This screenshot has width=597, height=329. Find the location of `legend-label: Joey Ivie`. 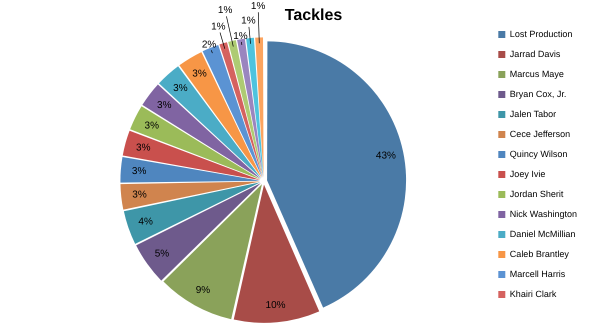

legend-label: Joey Ivie is located at coordinates (528, 173).